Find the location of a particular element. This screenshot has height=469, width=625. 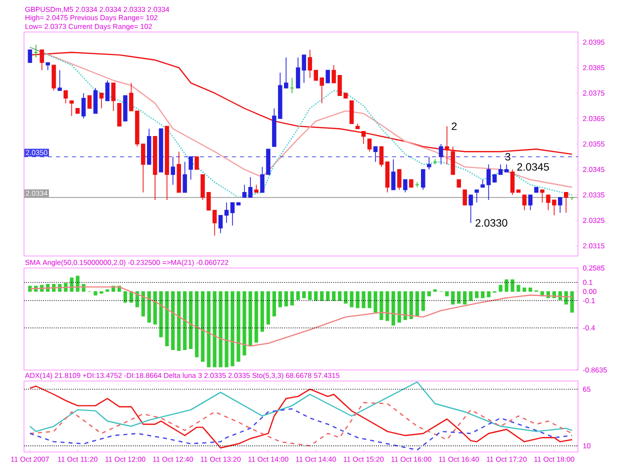

annotation: 2 is located at coordinates (454, 126).